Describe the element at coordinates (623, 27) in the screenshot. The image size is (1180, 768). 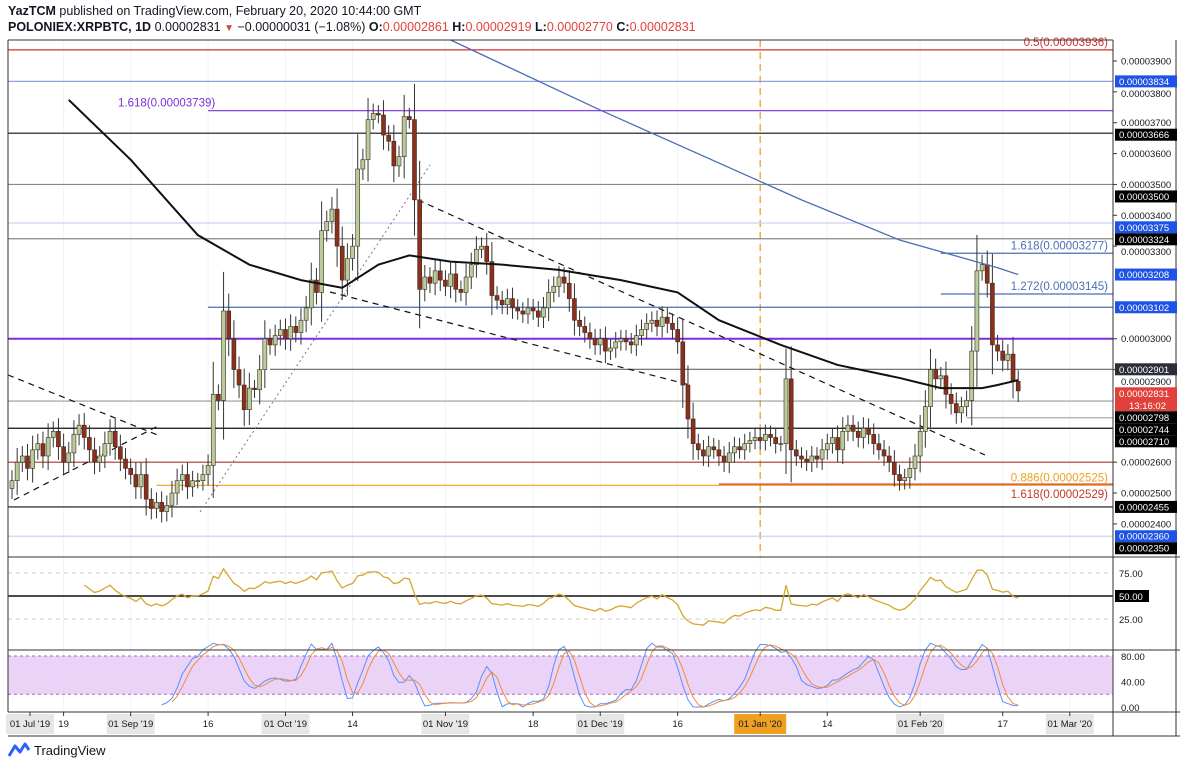
I see `close-label: C:` at that location.